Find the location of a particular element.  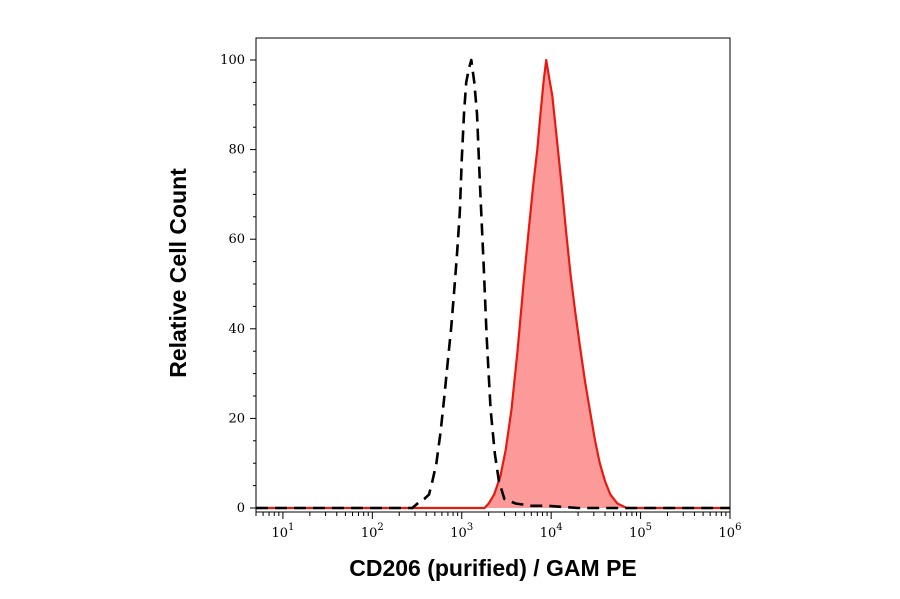

x-axis: 10¹ 10² 10³ 10⁴ 10⁵ 10⁶ is located at coordinates (498, 526).